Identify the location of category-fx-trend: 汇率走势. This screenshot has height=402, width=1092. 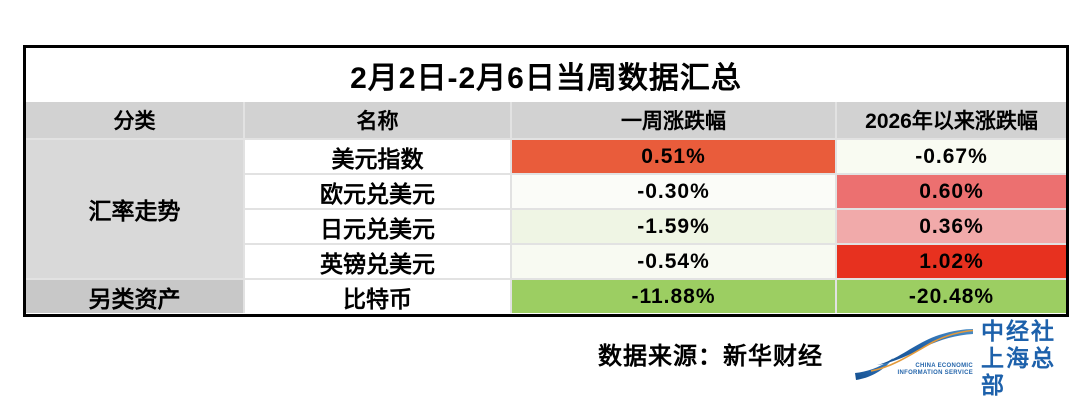
(134, 209).